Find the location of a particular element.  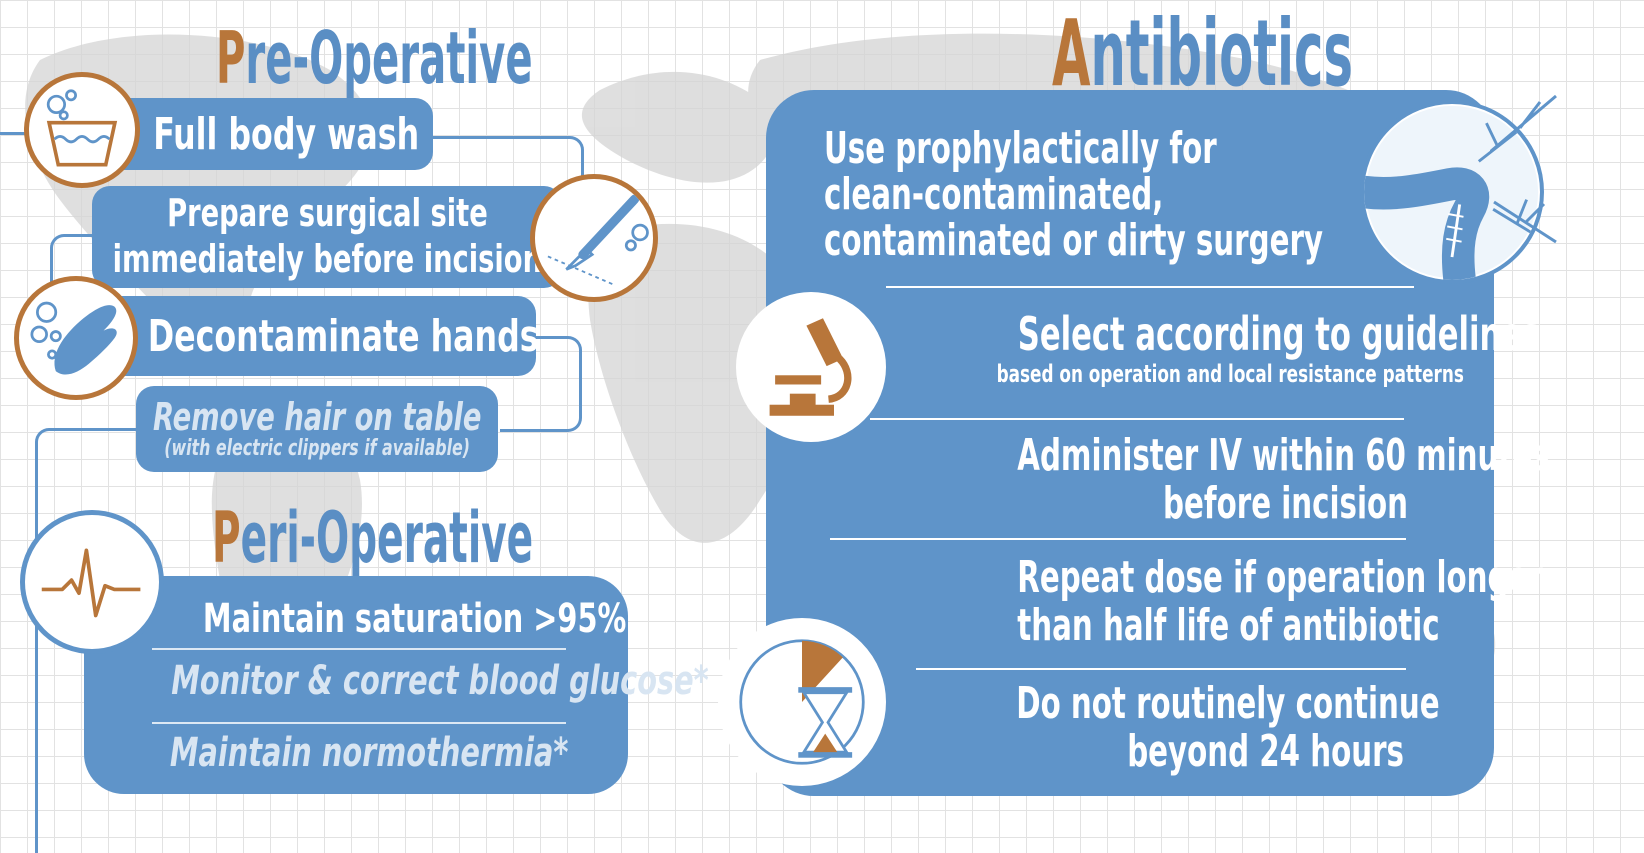

monitor-glucose-text: Monitor & correct blood glucose* is located at coordinates (440, 681).